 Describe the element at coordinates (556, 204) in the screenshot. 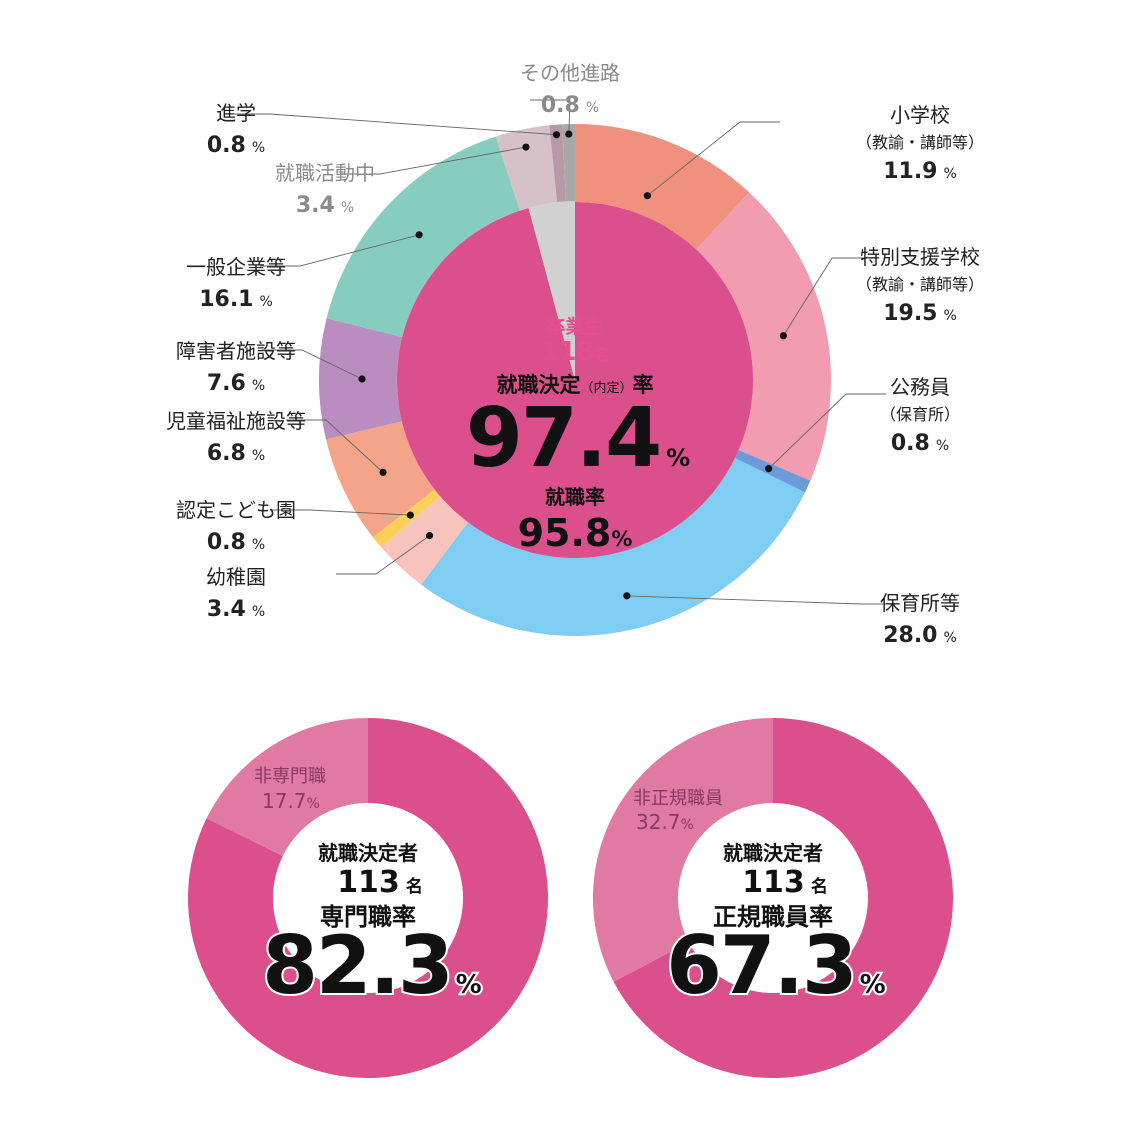

I see `inner-gap-wedge` at that location.